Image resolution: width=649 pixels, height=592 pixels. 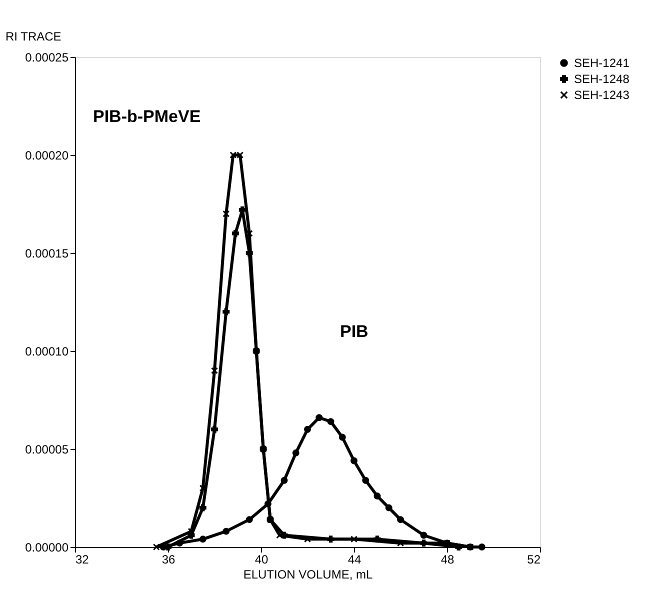 What do you see at coordinates (147, 116) in the screenshot?
I see `annotation: PIB-b-PMeVE` at bounding box center [147, 116].